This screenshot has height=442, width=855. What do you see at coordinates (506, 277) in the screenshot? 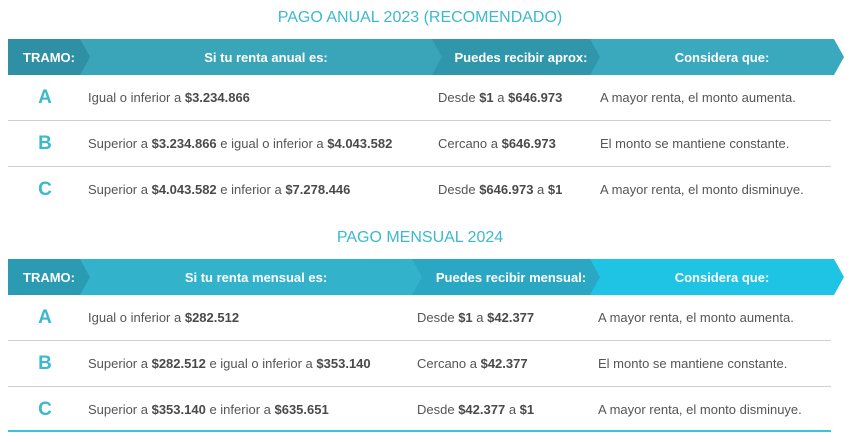
I see `header-recibir: Puedes recibir mensual:` at bounding box center [506, 277].